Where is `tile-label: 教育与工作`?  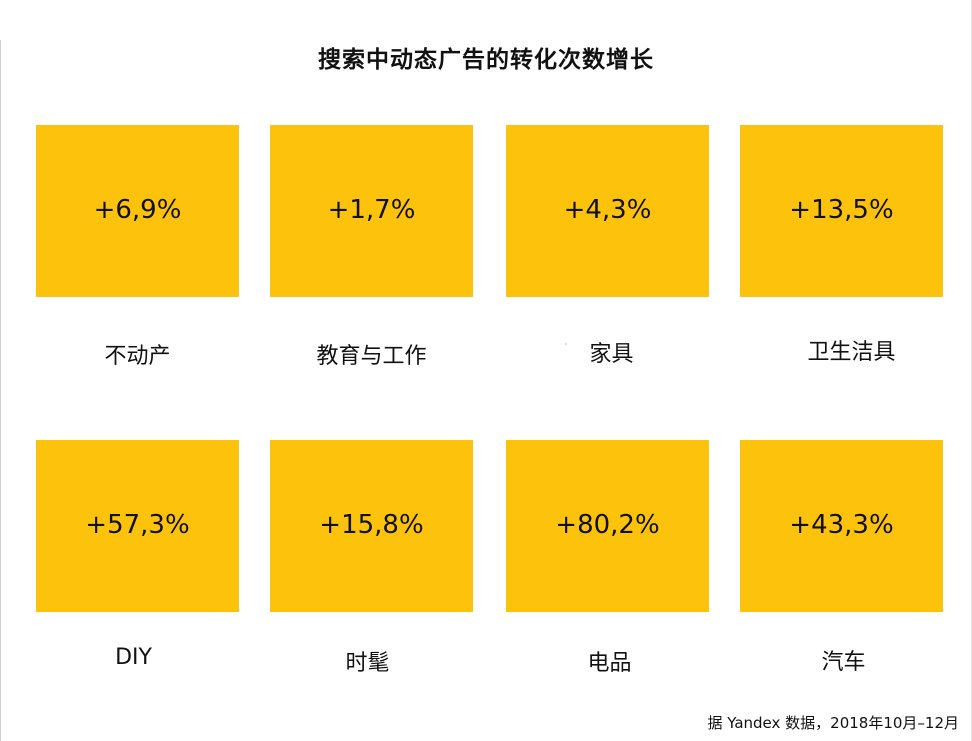 tile-label: 教育与工作 is located at coordinates (371, 356).